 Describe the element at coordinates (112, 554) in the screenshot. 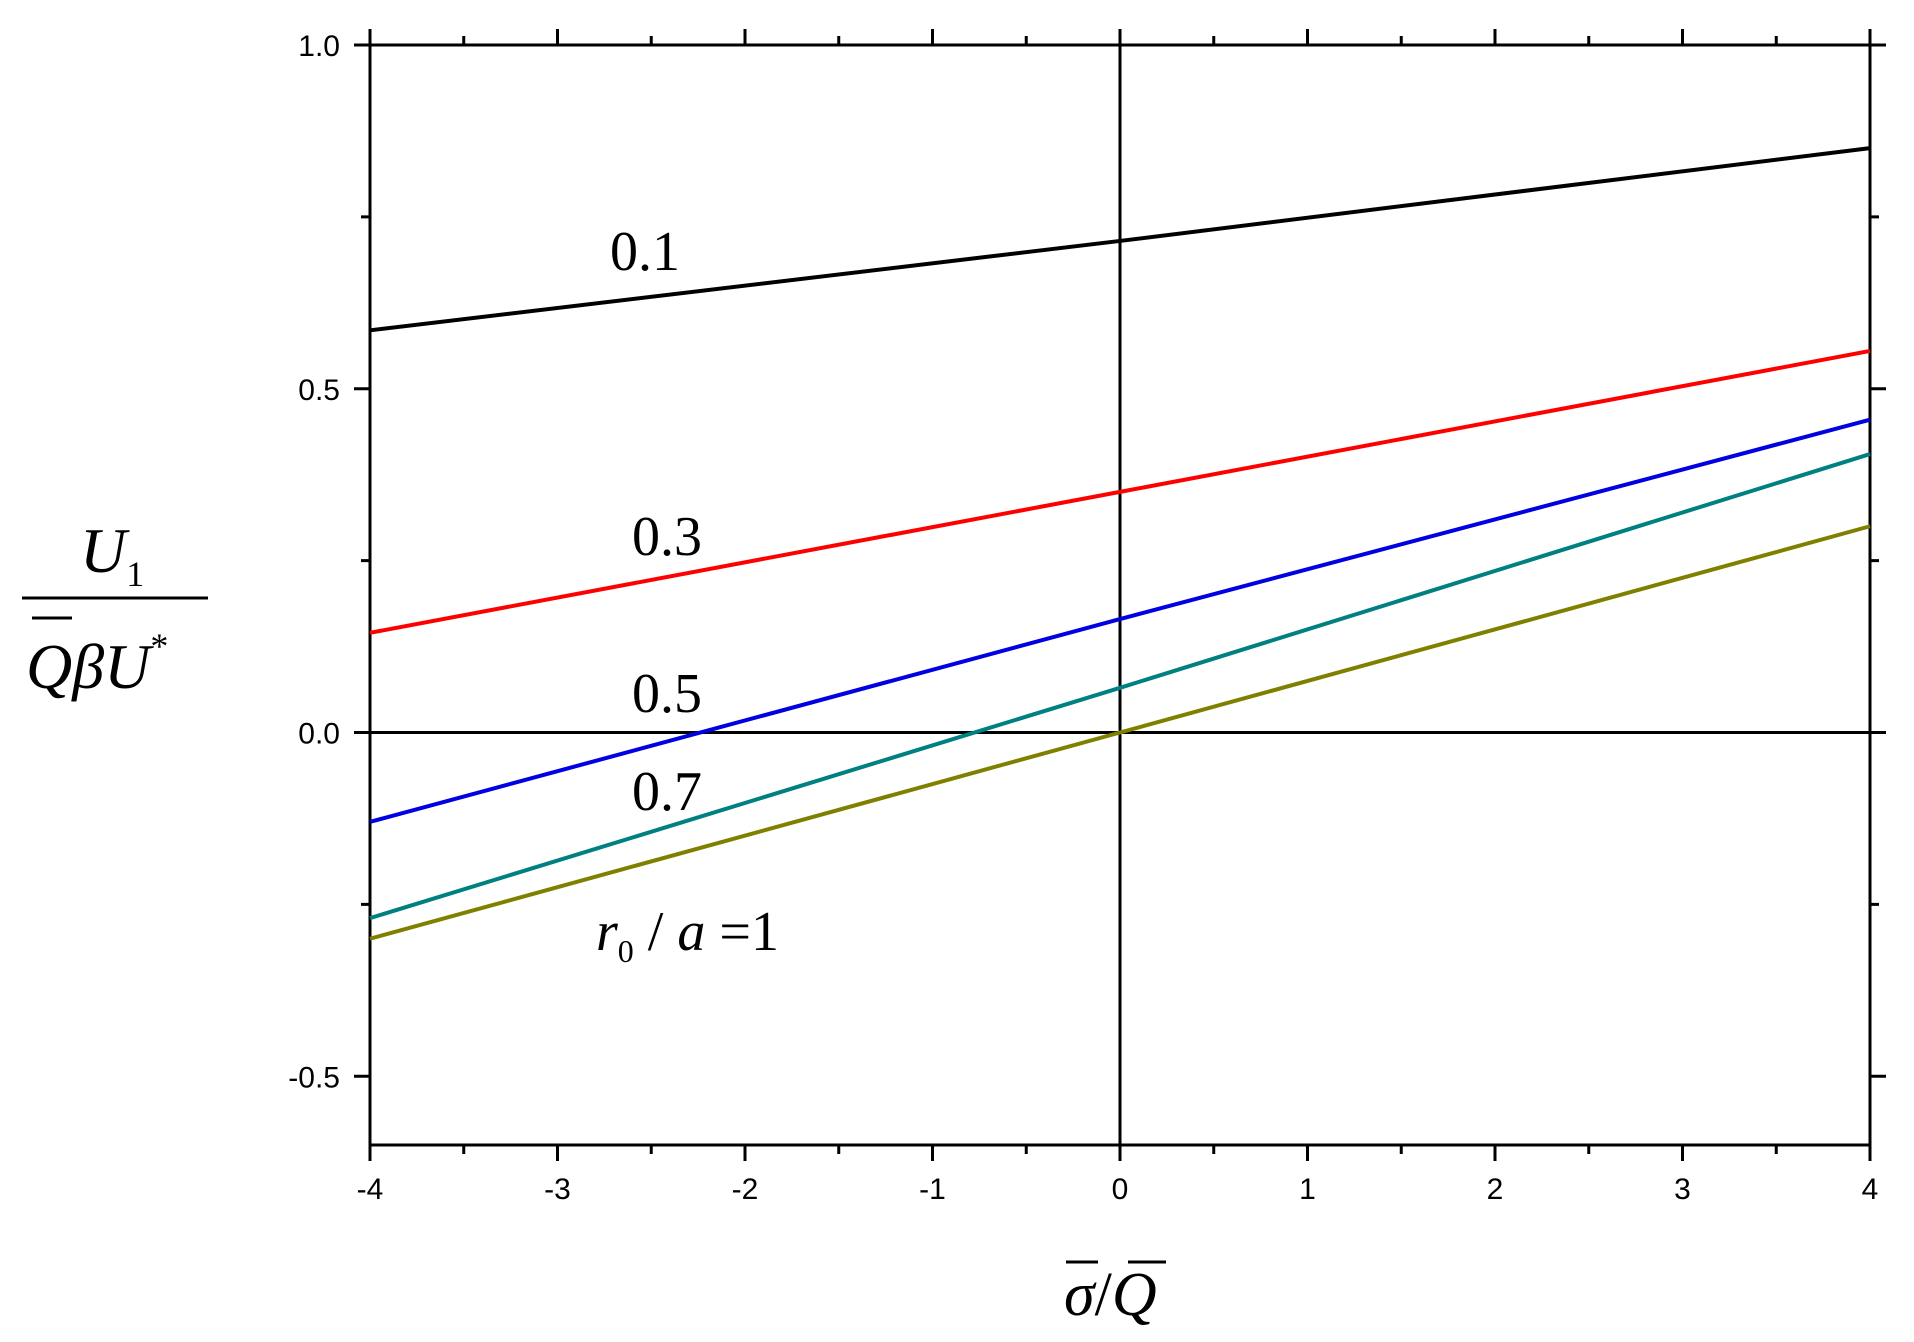

I see `svg-text: U1` at that location.